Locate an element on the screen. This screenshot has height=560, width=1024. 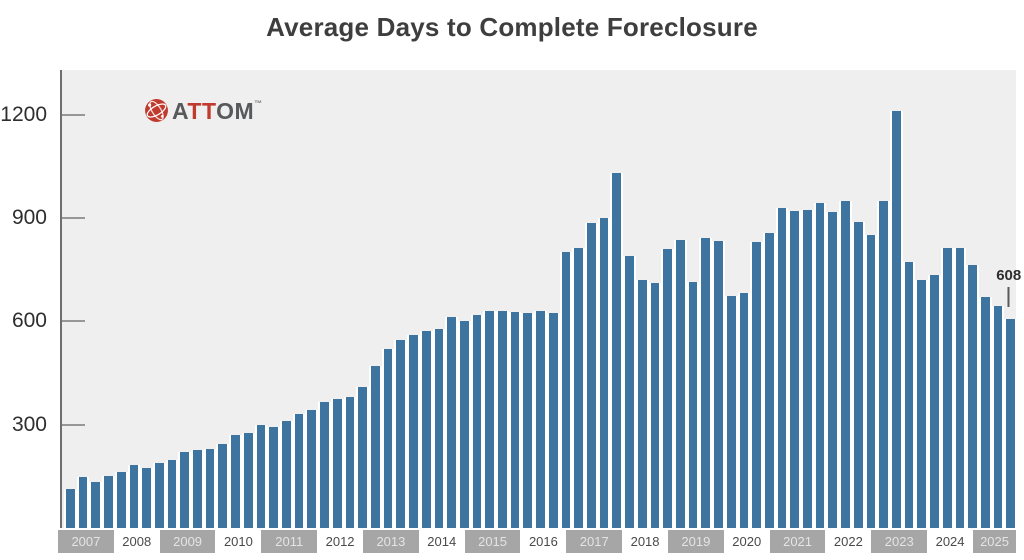
attom-logo: ATTOM™ is located at coordinates (203, 110).